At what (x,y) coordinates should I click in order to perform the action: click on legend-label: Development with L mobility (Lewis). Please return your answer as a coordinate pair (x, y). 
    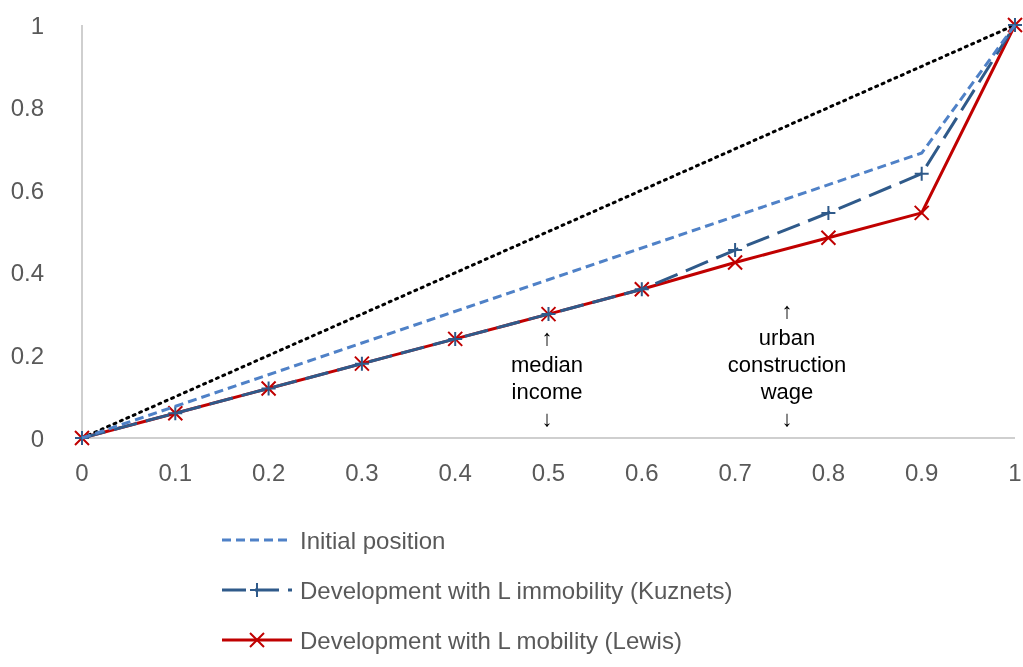
    Looking at the image, I should click on (491, 640).